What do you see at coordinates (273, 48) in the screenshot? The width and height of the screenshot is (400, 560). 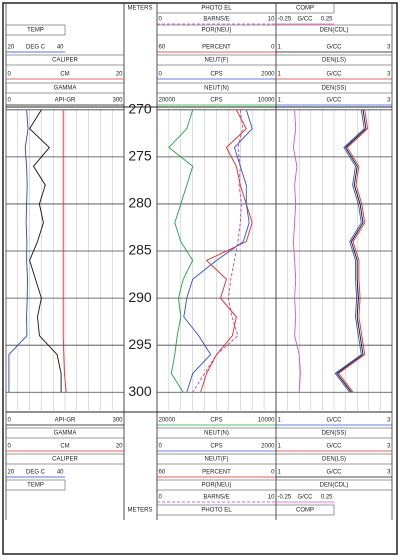 I see `scale-max: 0` at bounding box center [273, 48].